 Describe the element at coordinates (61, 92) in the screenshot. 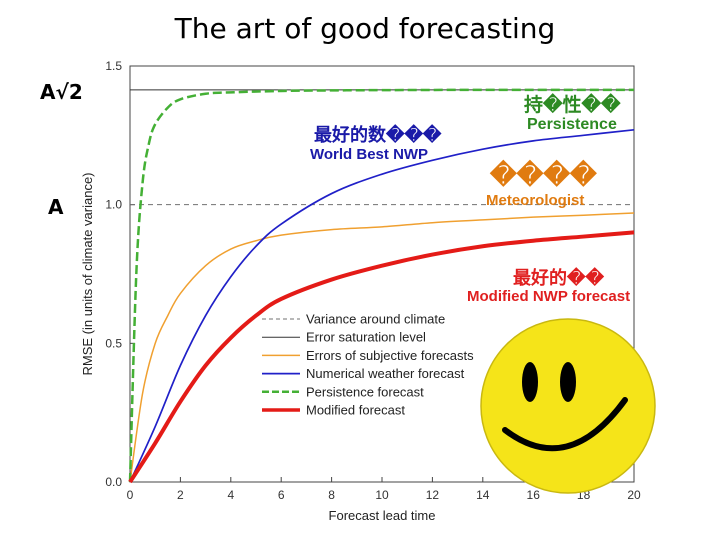

I see `sqrt2-label: A√2` at that location.